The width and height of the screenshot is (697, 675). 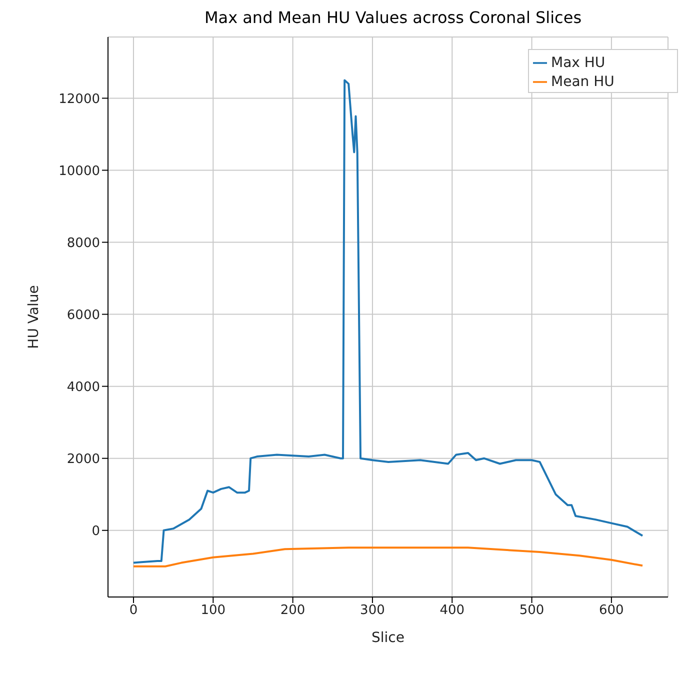 I want to click on x-tick-label: 200, so click(x=293, y=610).